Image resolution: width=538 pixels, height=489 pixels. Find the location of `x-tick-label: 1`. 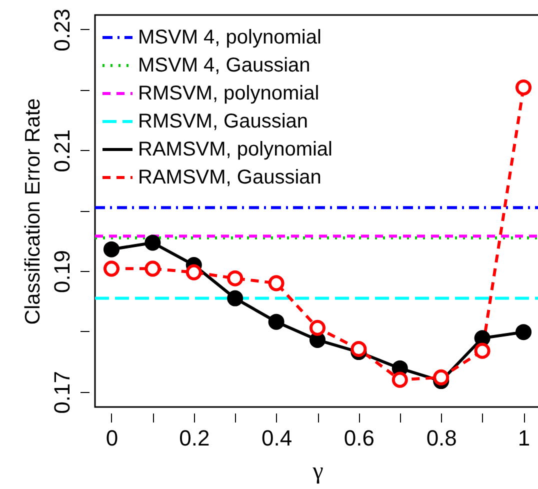

x-tick-label: 1 is located at coordinates (524, 438).